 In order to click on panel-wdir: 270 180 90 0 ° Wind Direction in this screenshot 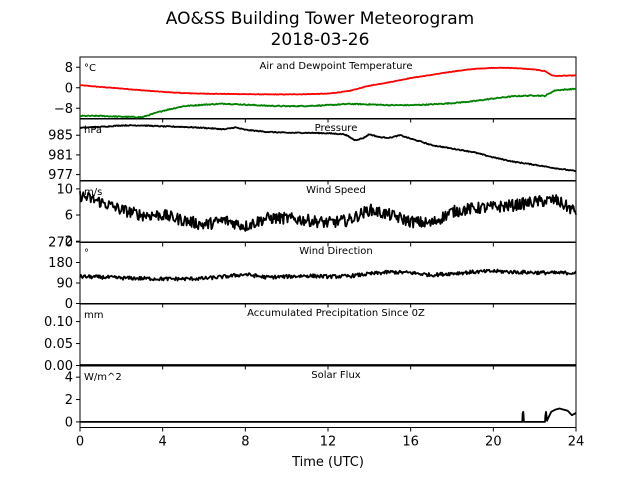, I will do `click(312, 274)`.